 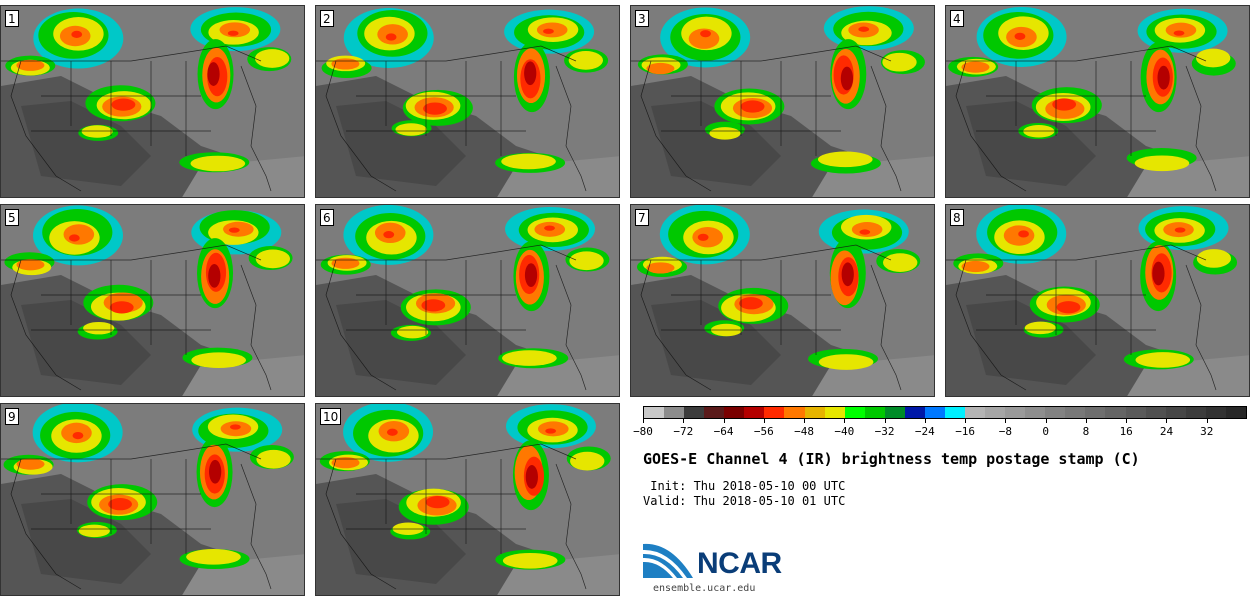 I want to click on valid-time: Valid: Thu 2018-05-10 01 UTC, so click(x=744, y=501).